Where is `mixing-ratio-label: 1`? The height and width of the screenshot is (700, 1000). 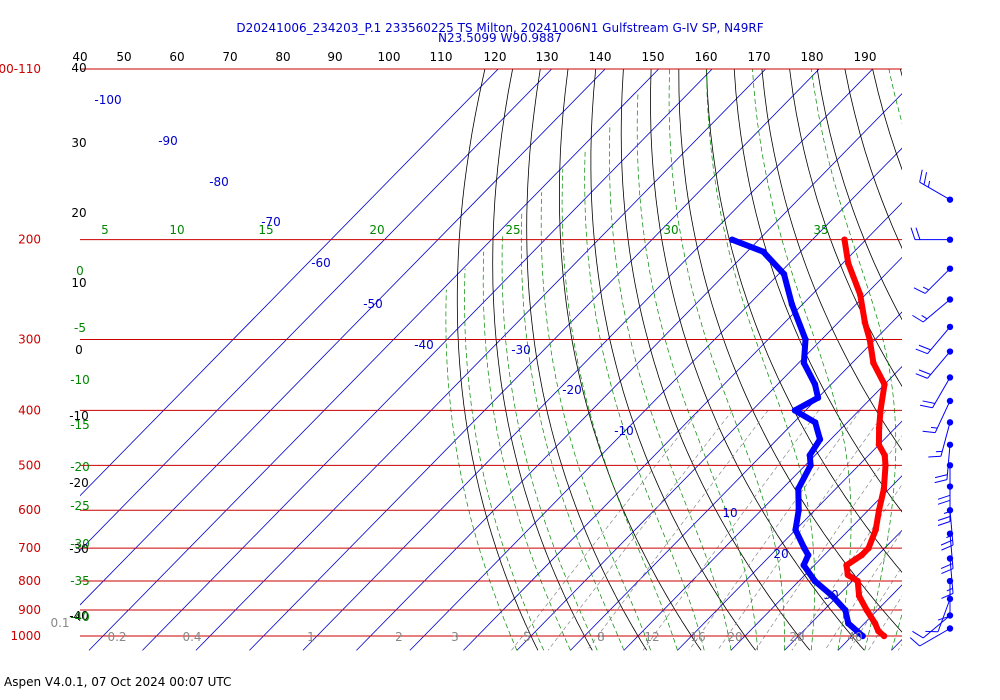
mixing-ratio-label: 1 is located at coordinates (311, 637).